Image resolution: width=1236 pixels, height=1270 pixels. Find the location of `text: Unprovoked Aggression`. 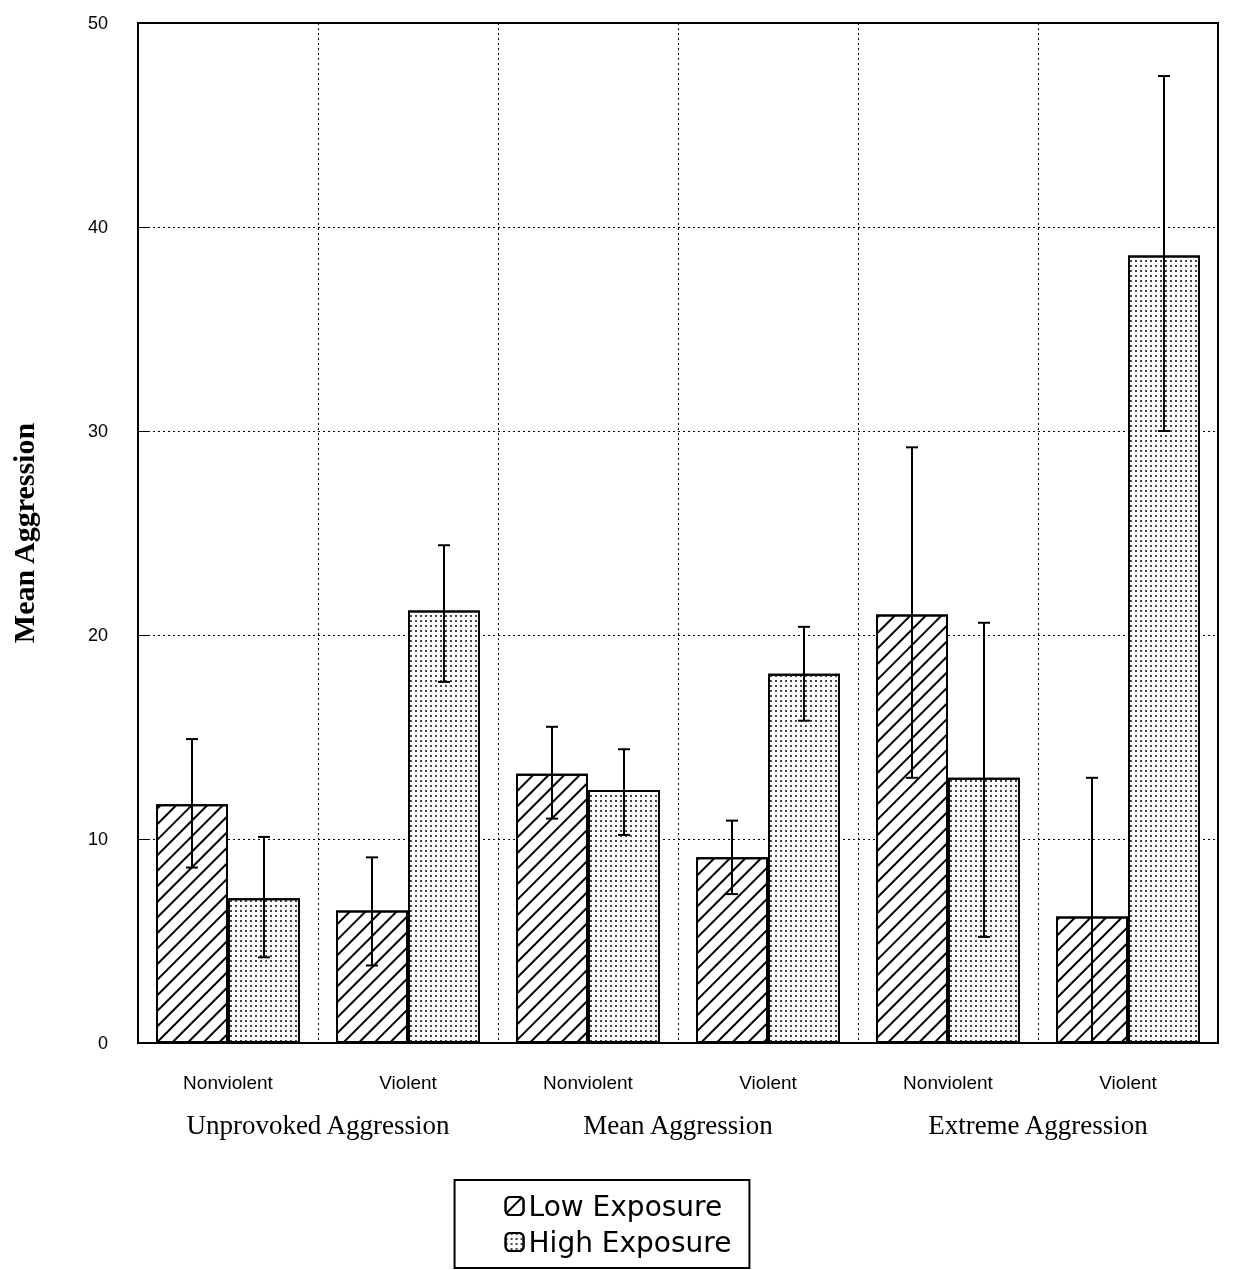

text: Unprovoked Aggression is located at coordinates (318, 1125).